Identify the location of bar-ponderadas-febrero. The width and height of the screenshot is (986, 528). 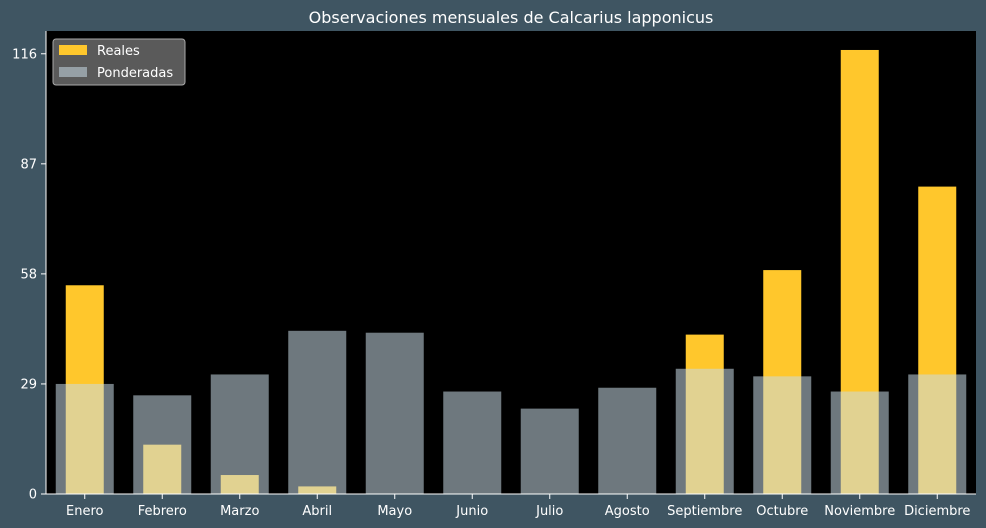
(162, 444).